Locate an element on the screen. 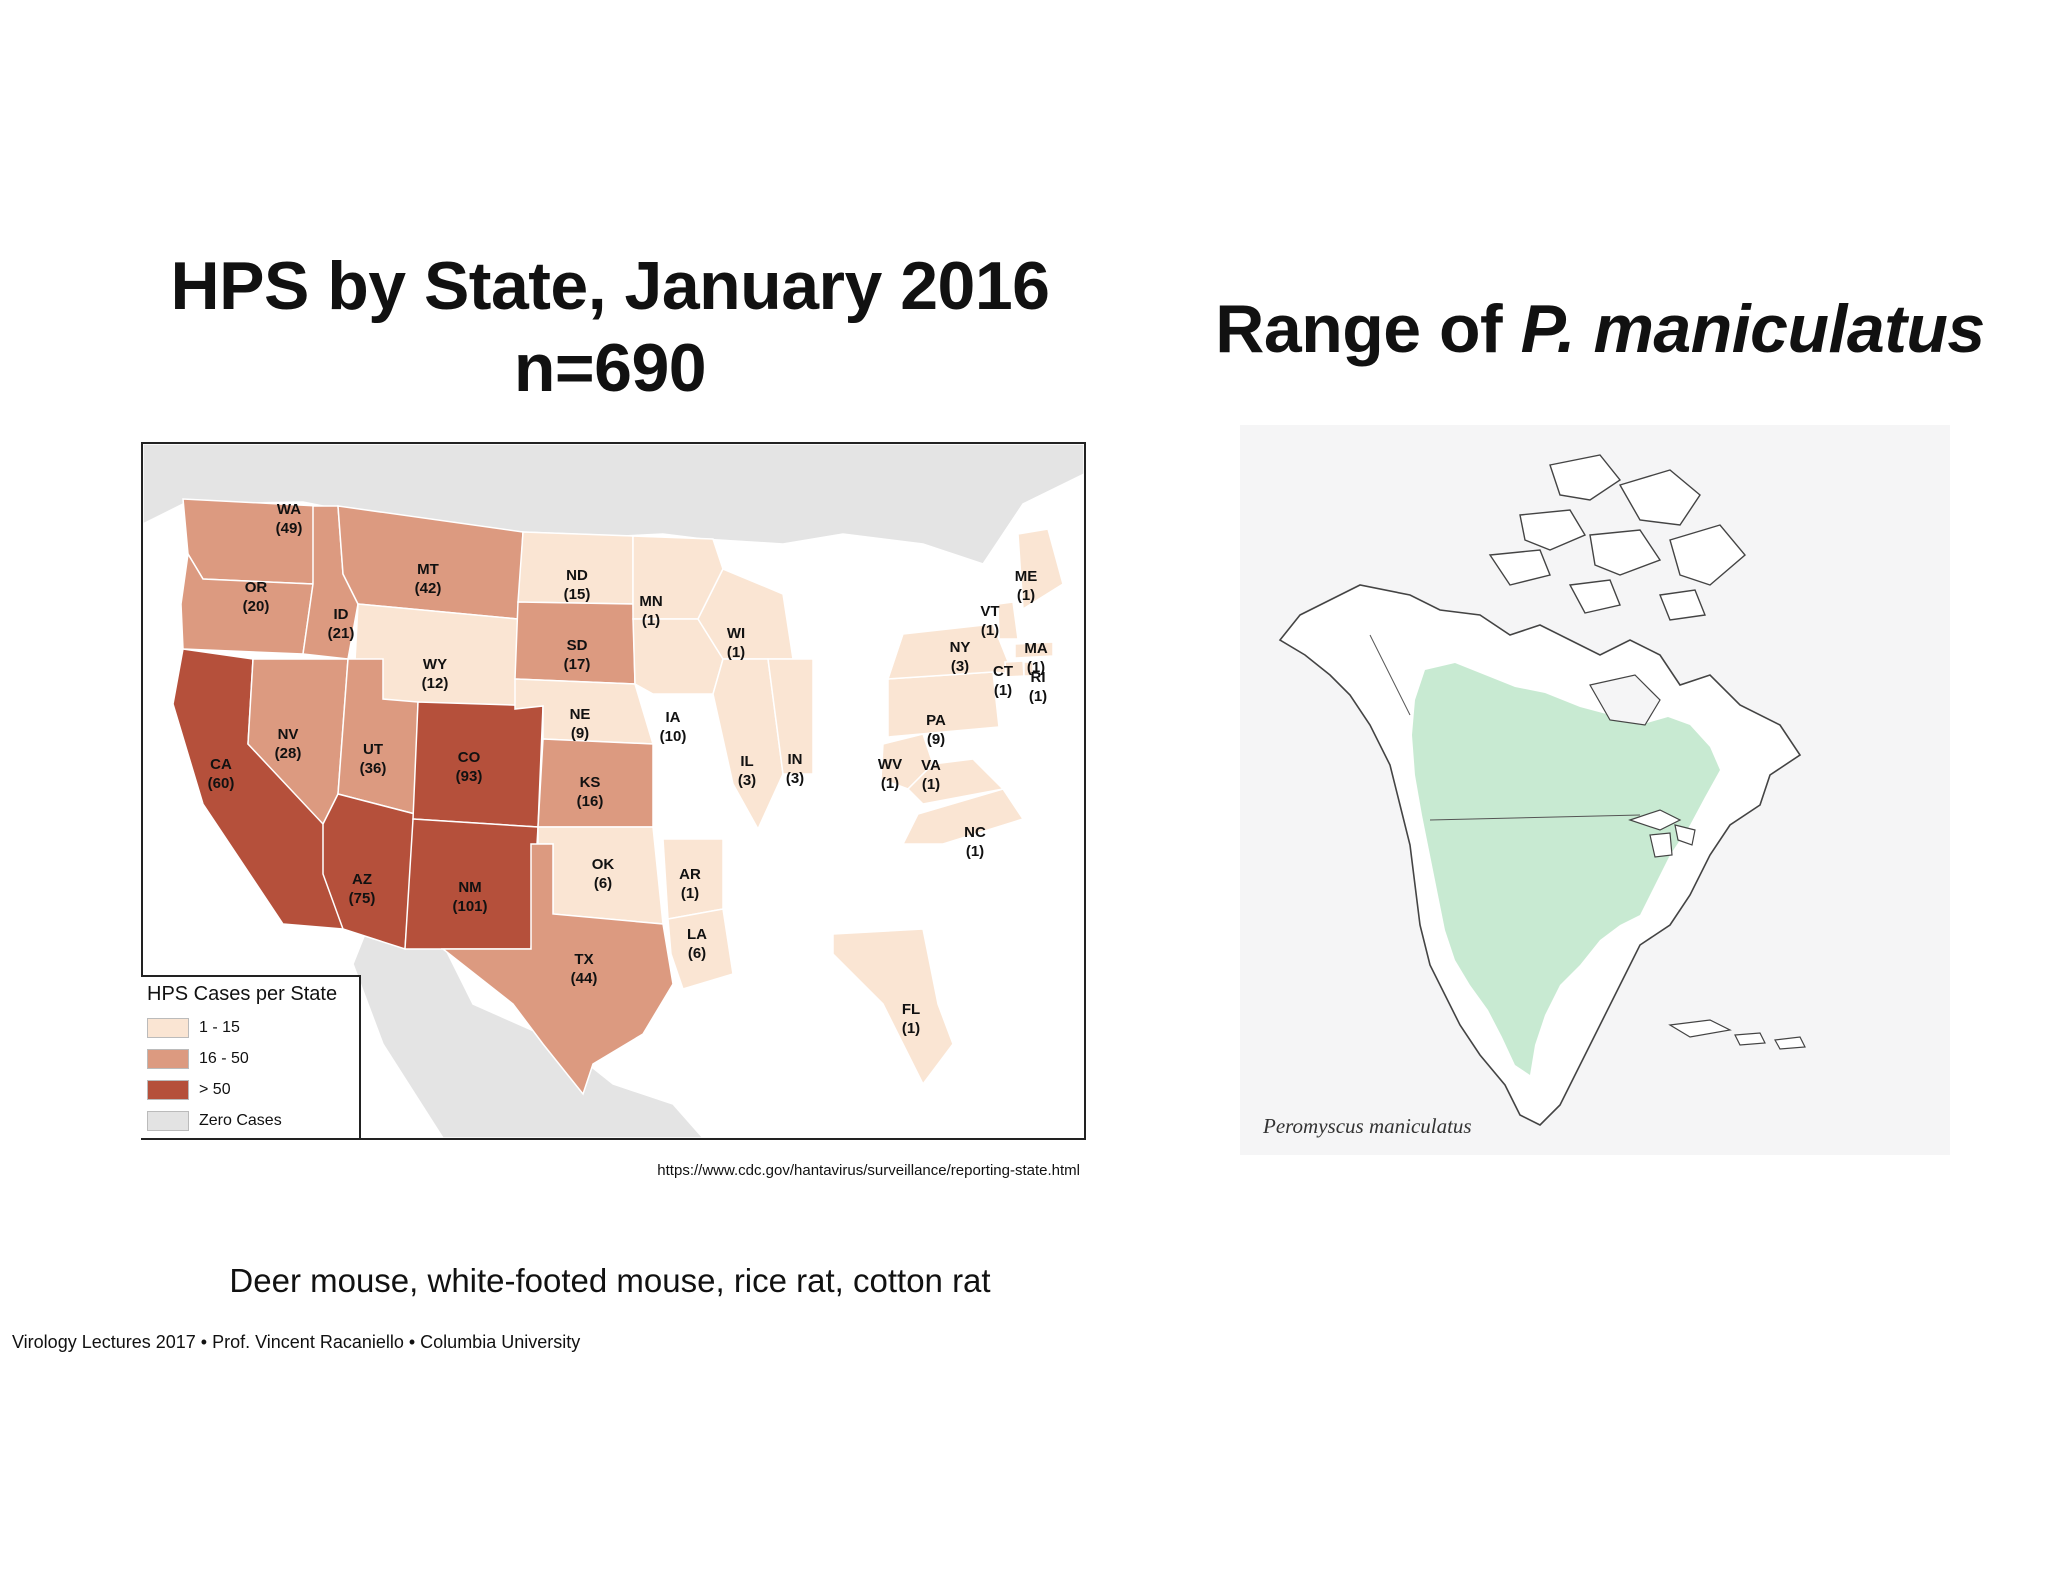  state-label-nm: NM is located at coordinates (469, 887).